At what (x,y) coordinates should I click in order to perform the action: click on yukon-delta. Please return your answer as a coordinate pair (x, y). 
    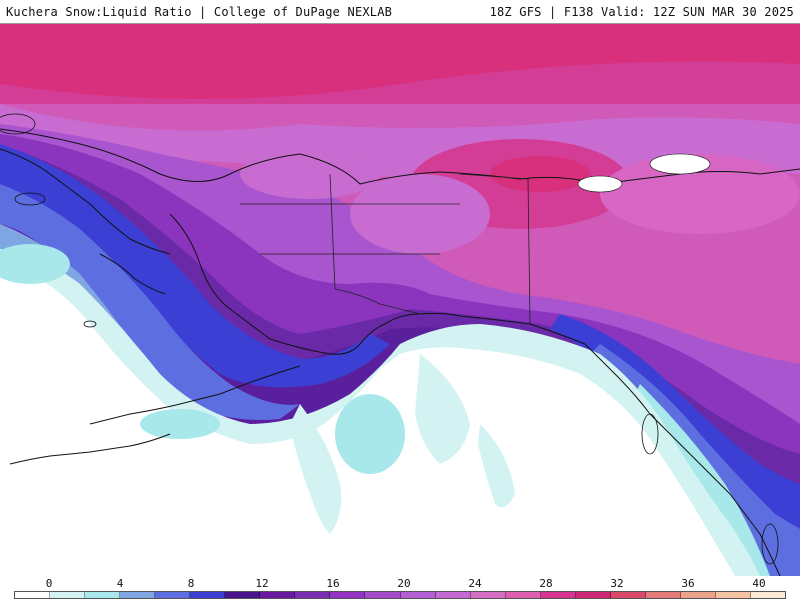
    Looking at the image, I should click on (132, 274).